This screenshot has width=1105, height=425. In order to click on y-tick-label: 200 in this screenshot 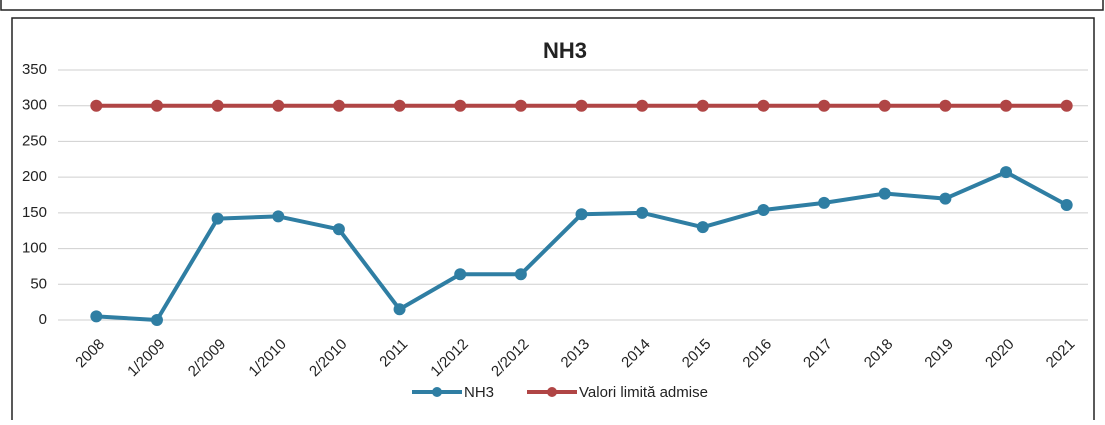, I will do `click(34, 176)`.